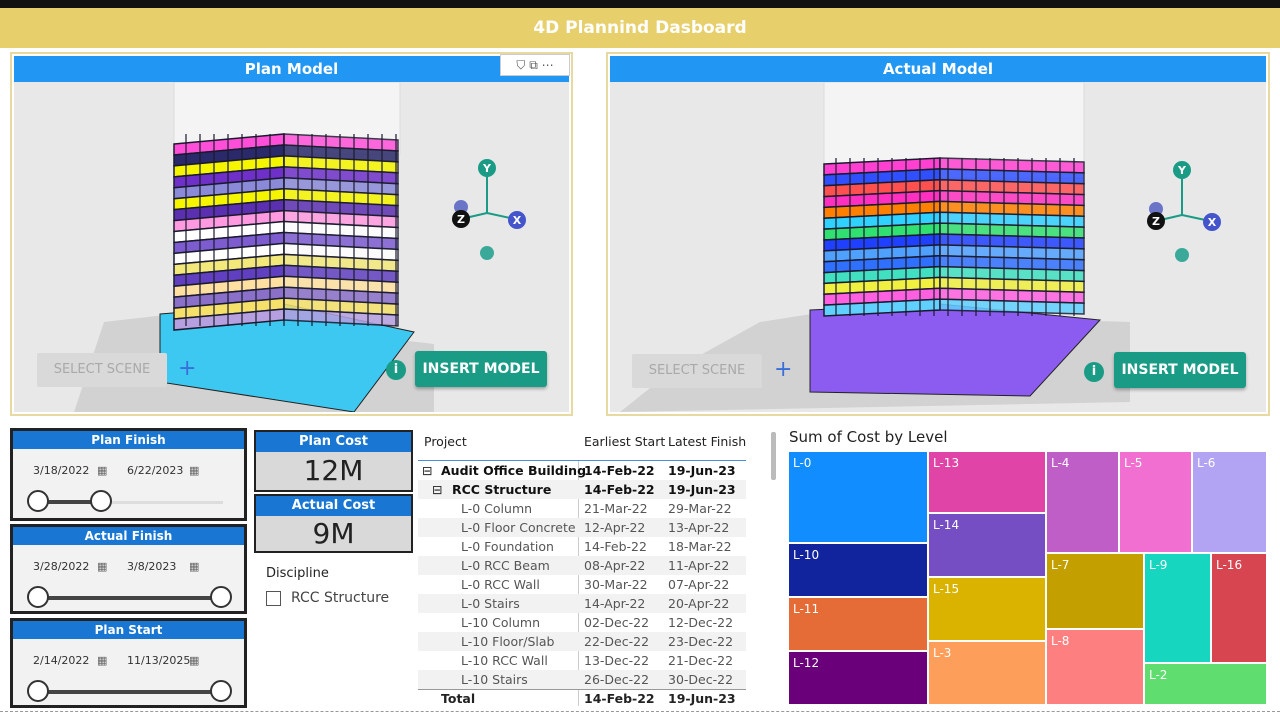  I want to click on tile-label: L-6, so click(1206, 463).